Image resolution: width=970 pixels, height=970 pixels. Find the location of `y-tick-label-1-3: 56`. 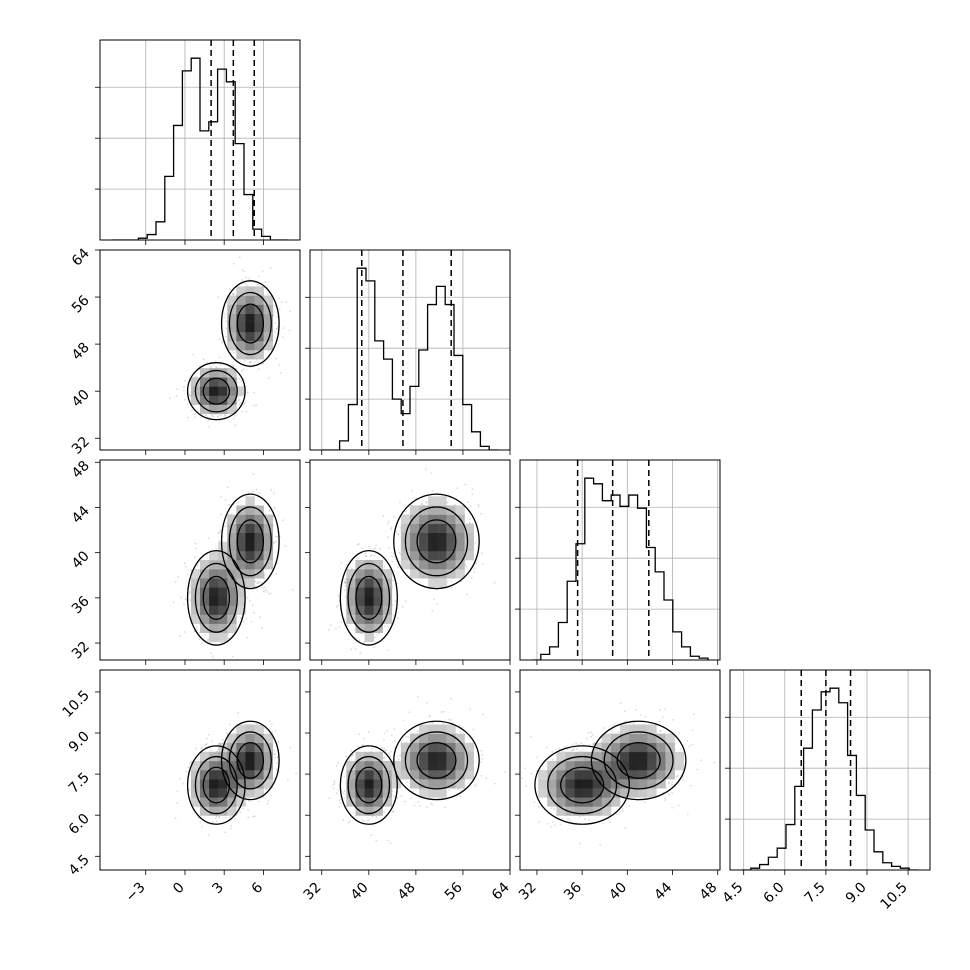

y-tick-label-1-3: 56 is located at coordinates (81, 305).